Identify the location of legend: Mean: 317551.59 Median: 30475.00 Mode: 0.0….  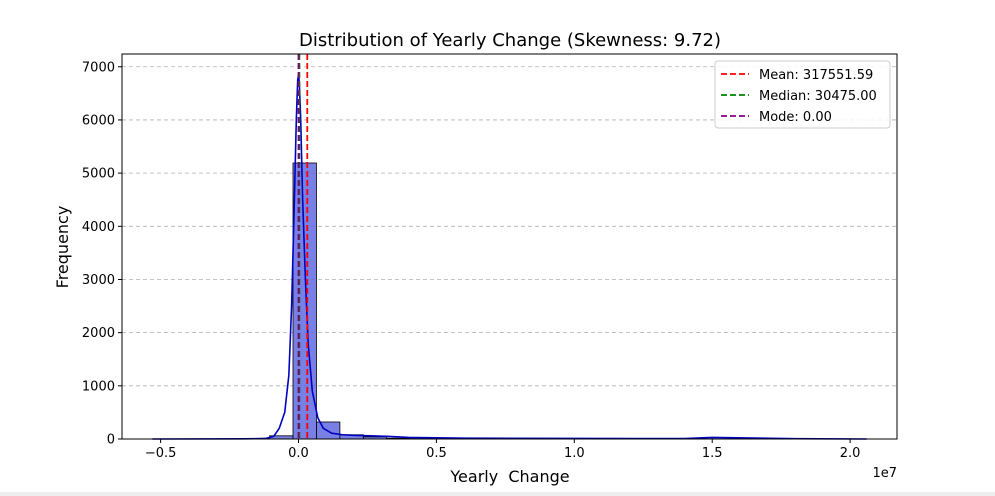
(802, 94).